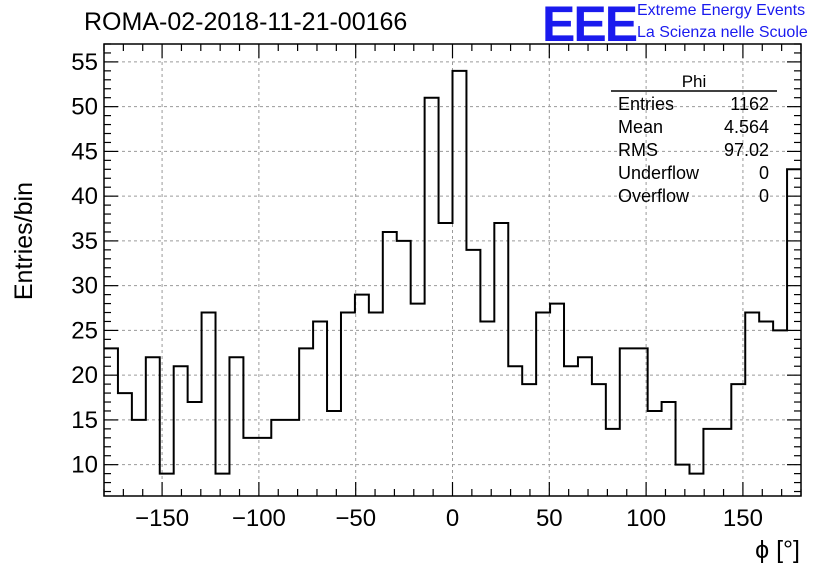 This screenshot has height=572, width=836. What do you see at coordinates (162, 518) in the screenshot?
I see `x-tick-label: −150` at bounding box center [162, 518].